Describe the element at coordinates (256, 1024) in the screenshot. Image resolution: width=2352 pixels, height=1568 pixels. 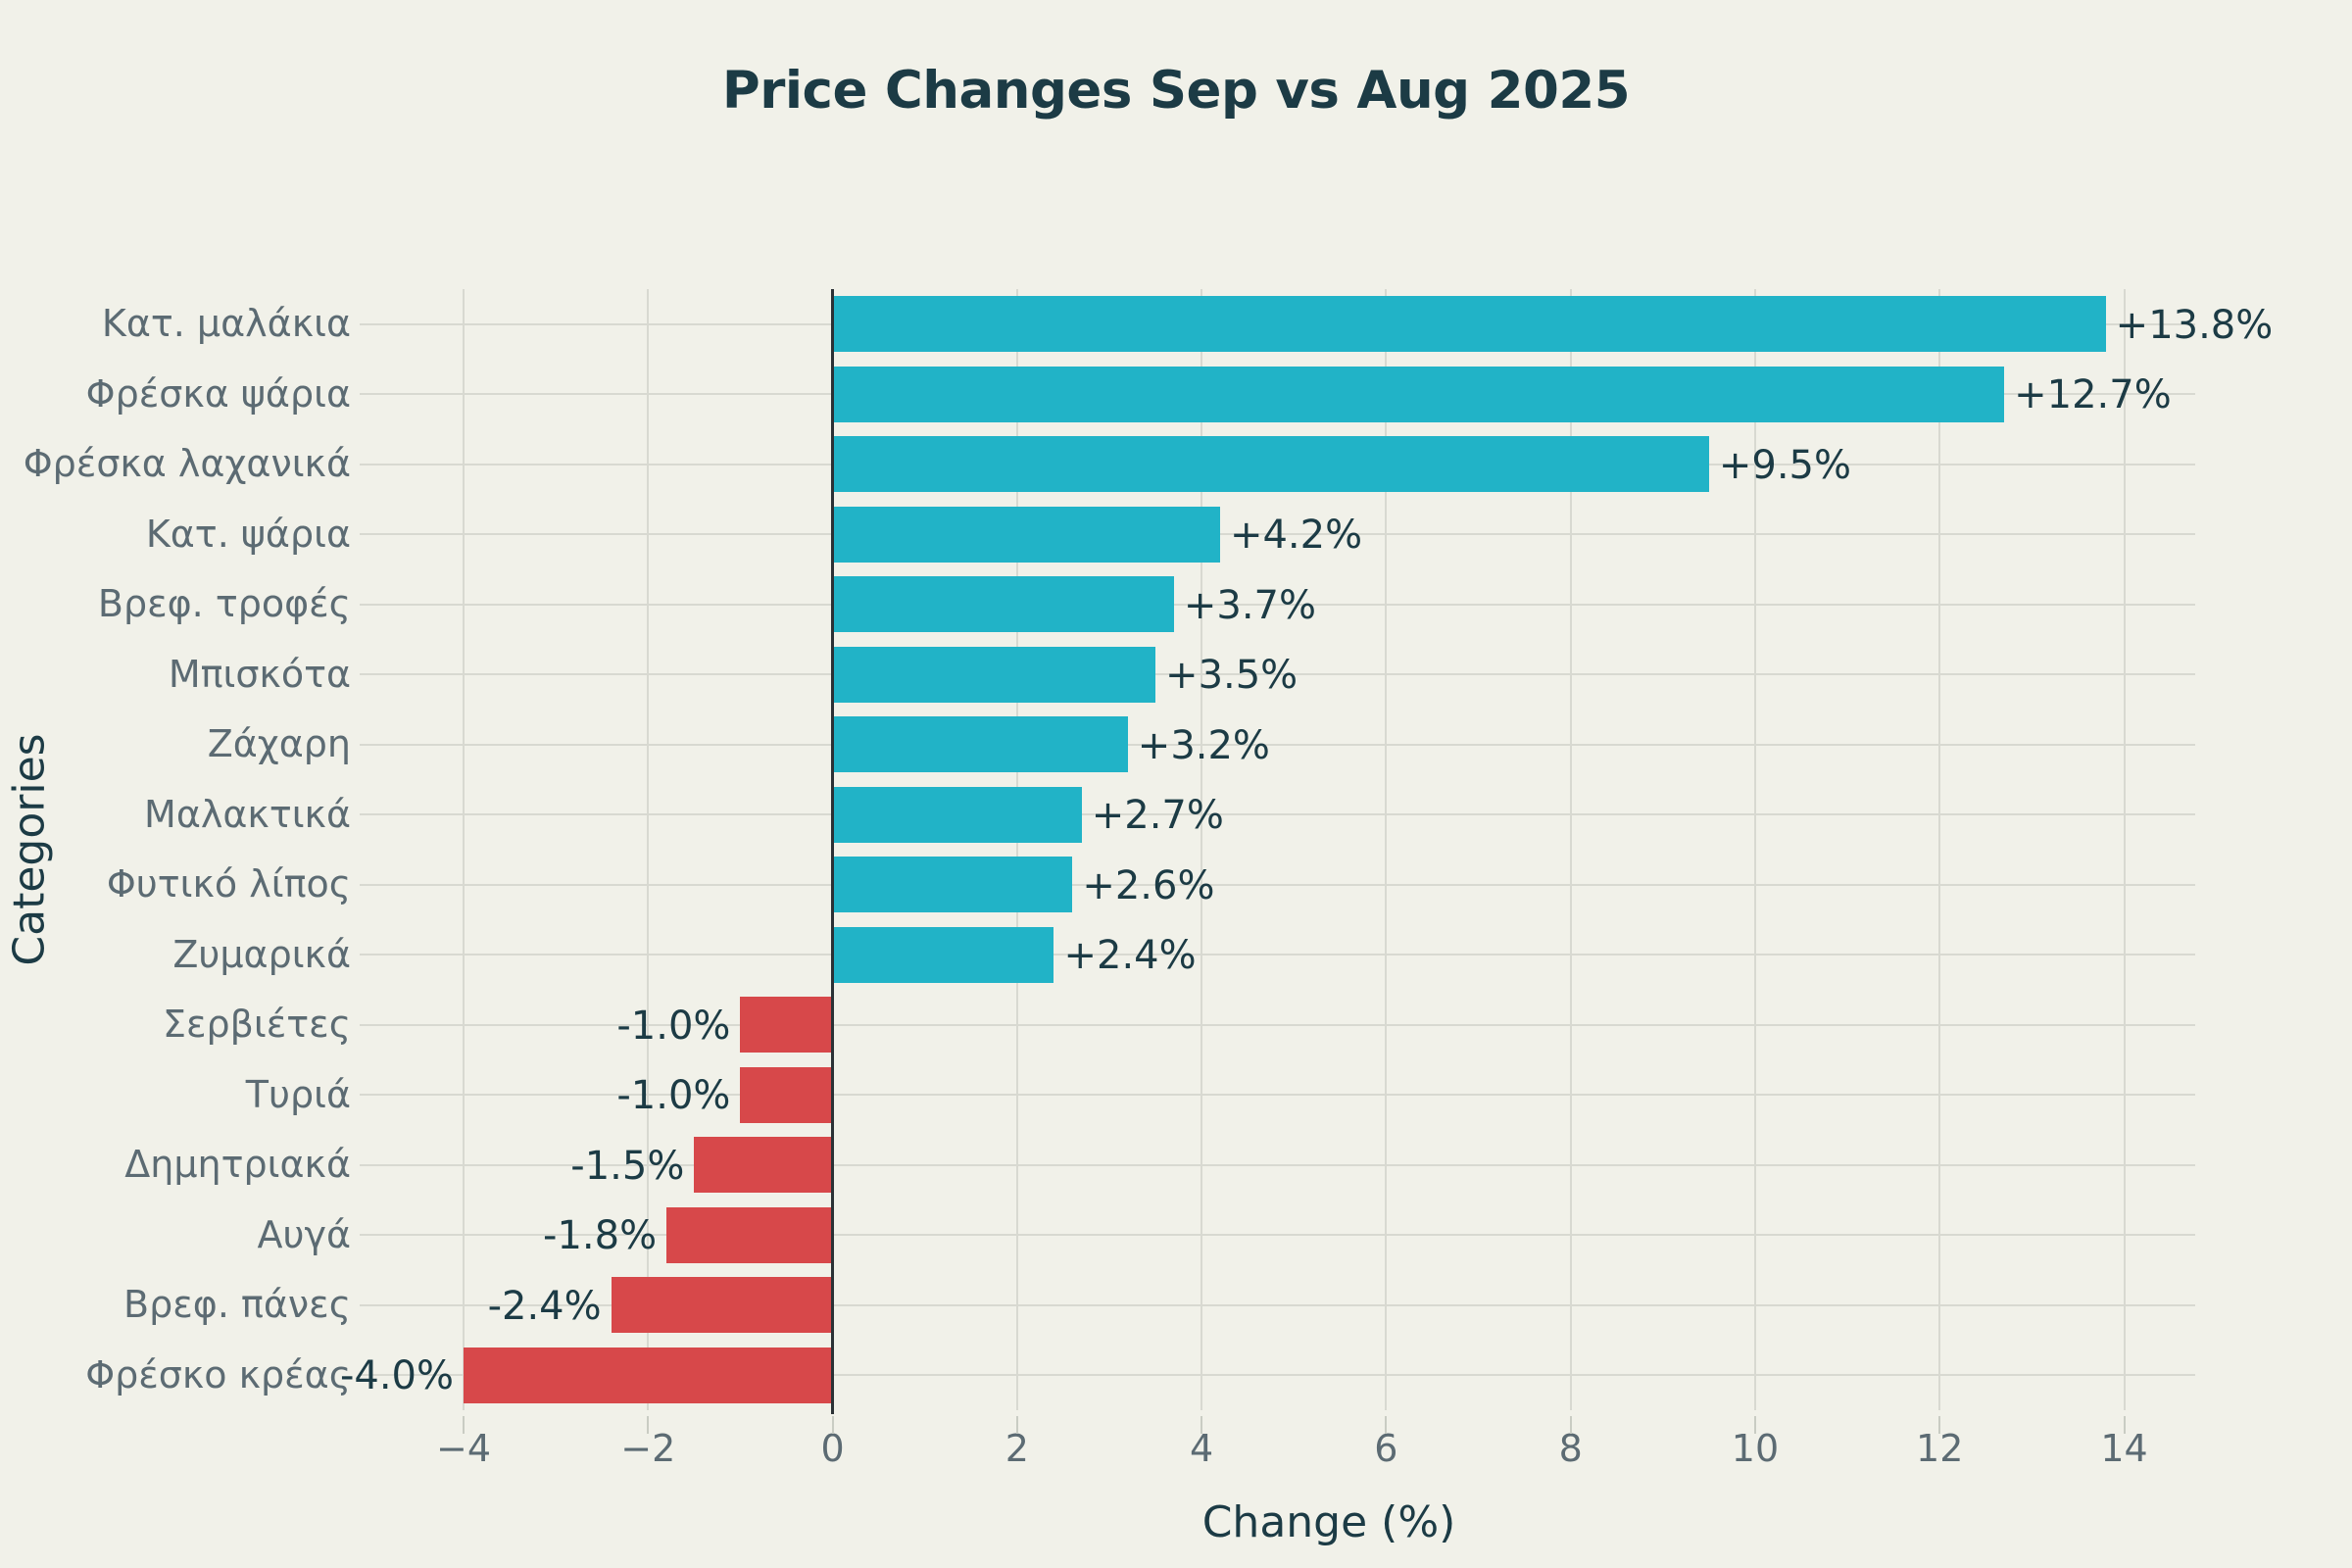
I see `category-label: Σερβιέτες` at that location.